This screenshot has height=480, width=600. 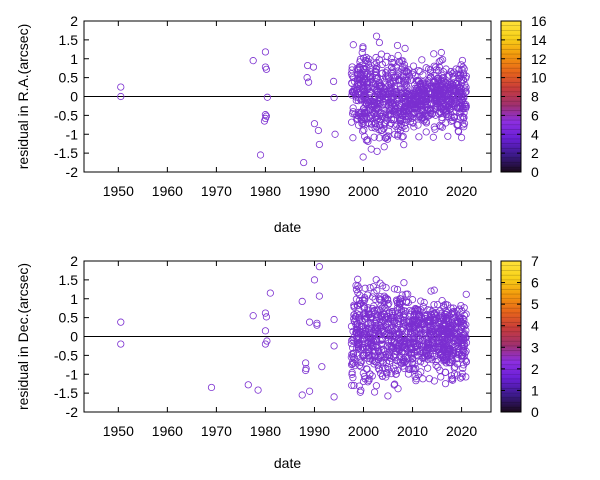 I want to click on colorbar-tick-label: 8, so click(x=535, y=97).